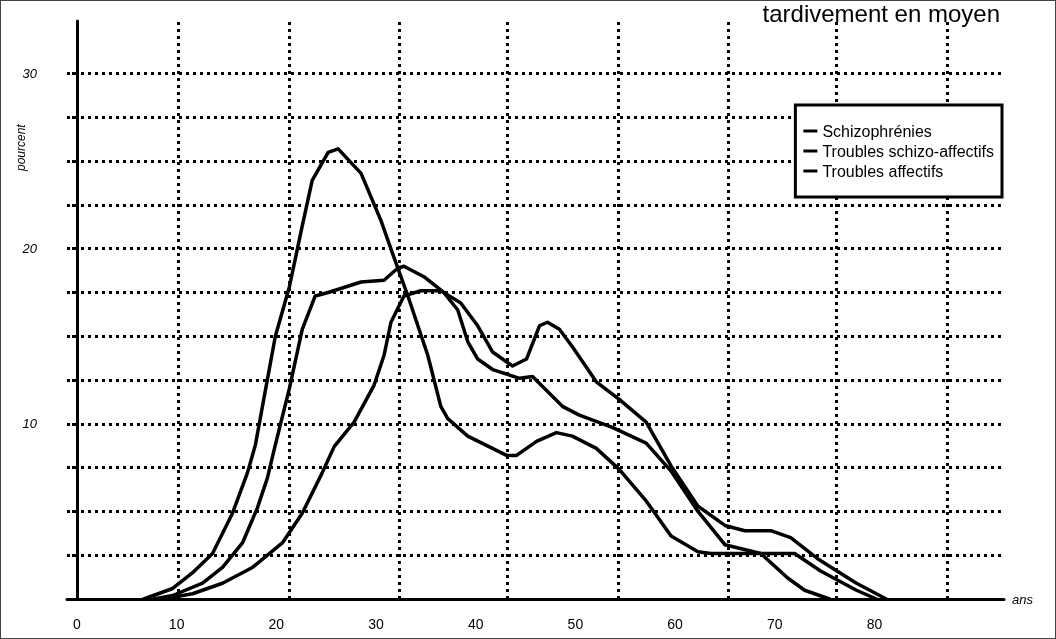 The height and width of the screenshot is (639, 1056). I want to click on x-tick-label: 70, so click(774, 624).